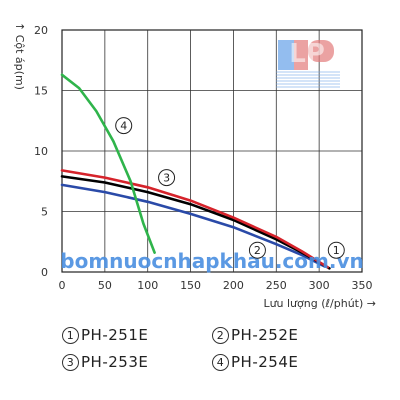 Image resolution: width=400 pixels, height=400 pixels. What do you see at coordinates (211, 261) in the screenshot?
I see `watermark-text: bomnuocnhapkhau.com.vn` at bounding box center [211, 261].